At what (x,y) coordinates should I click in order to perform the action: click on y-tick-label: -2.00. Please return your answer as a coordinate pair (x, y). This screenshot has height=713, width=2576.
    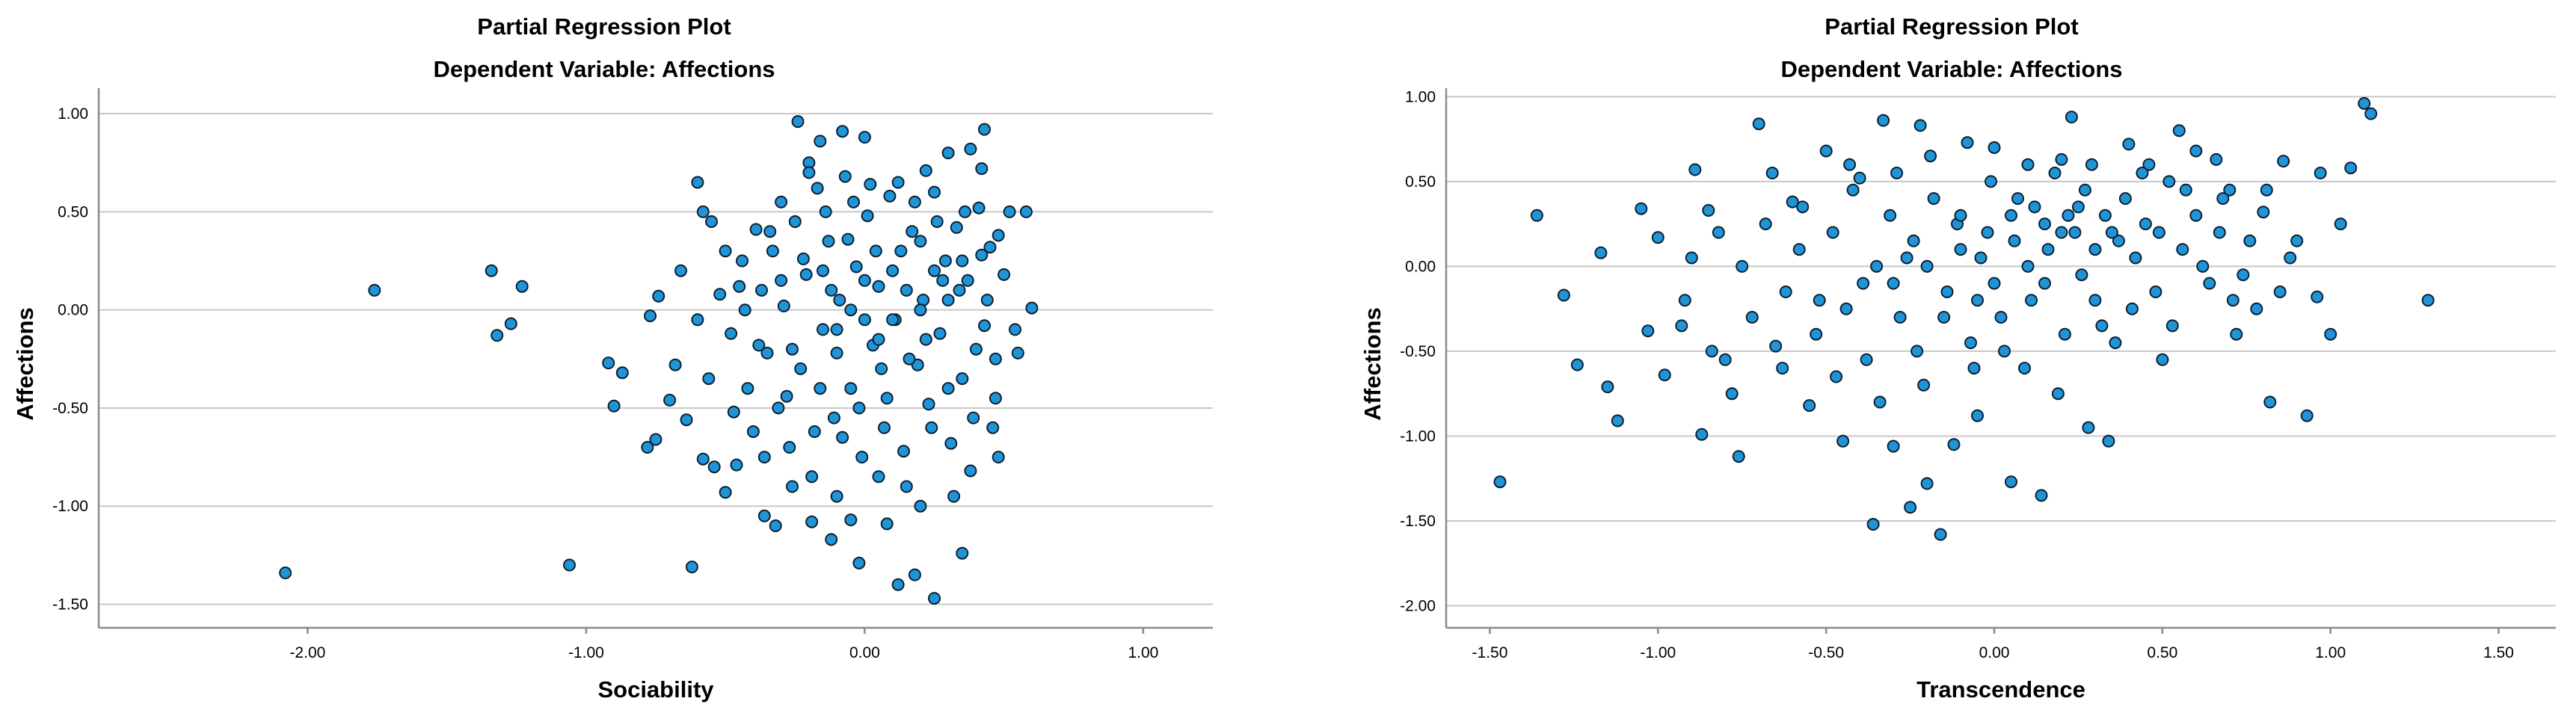
    Looking at the image, I should click on (1418, 605).